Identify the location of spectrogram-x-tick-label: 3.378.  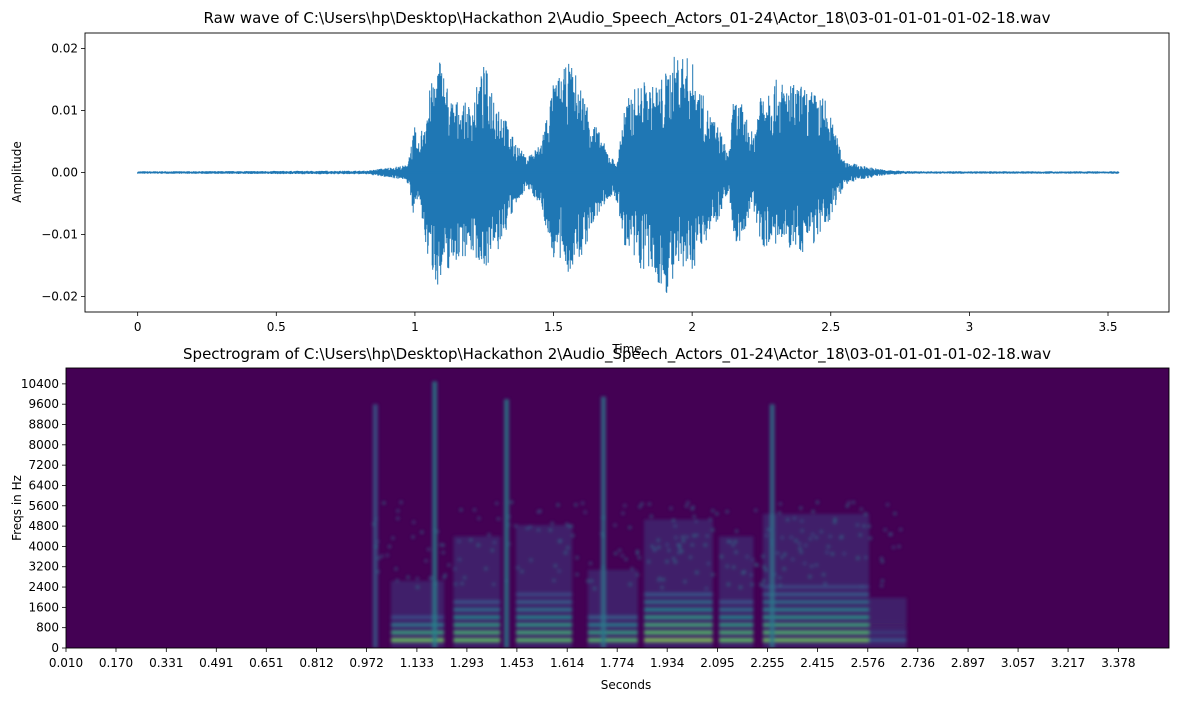
(1118, 663).